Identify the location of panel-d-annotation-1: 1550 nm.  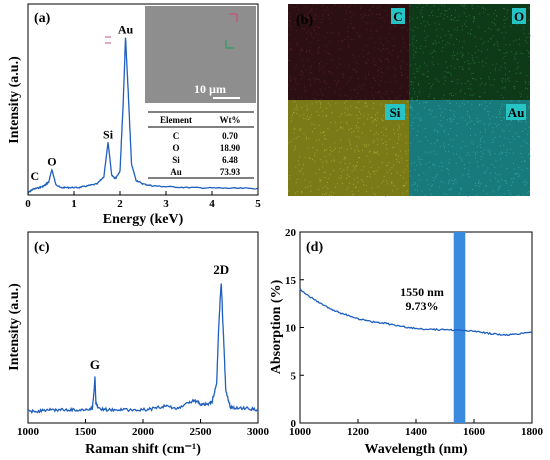
(422, 292).